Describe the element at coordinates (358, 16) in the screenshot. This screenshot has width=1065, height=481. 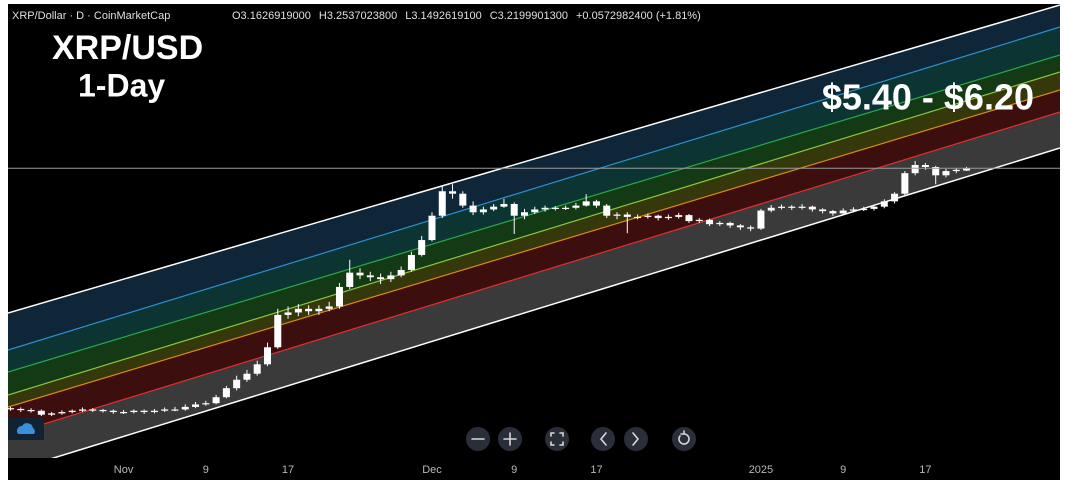
I see `ohlc-value: H3.2537023800` at that location.